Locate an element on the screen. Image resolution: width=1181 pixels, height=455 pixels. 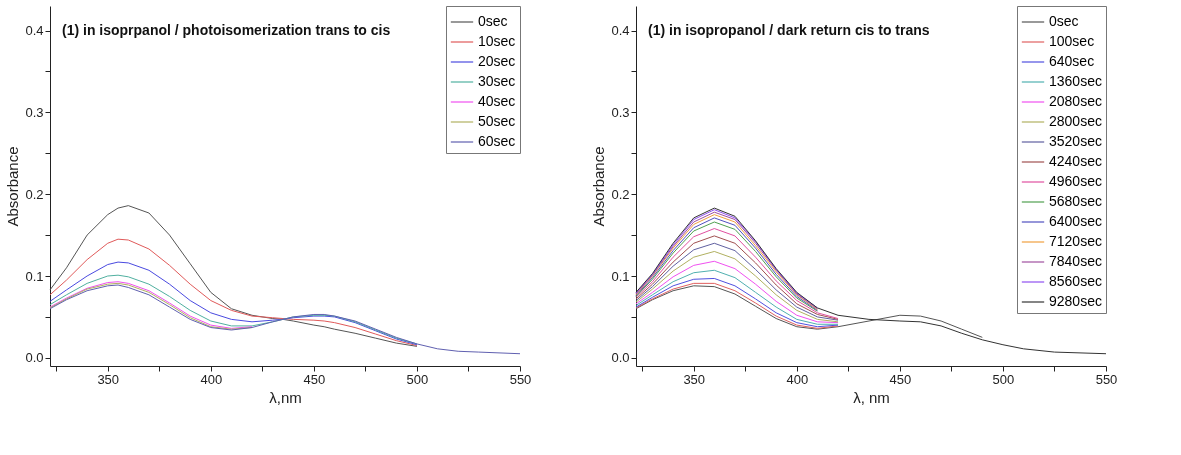
legend-label: 8560sec is located at coordinates (1075, 281).